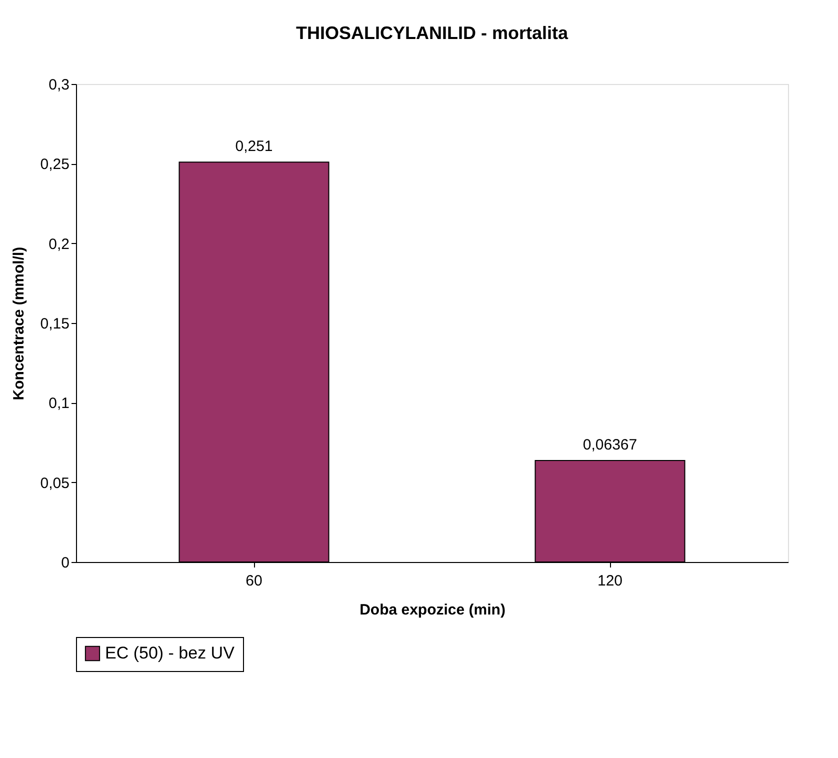 The image size is (838, 758). What do you see at coordinates (59, 244) in the screenshot?
I see `y-tick-label: 0,2` at bounding box center [59, 244].